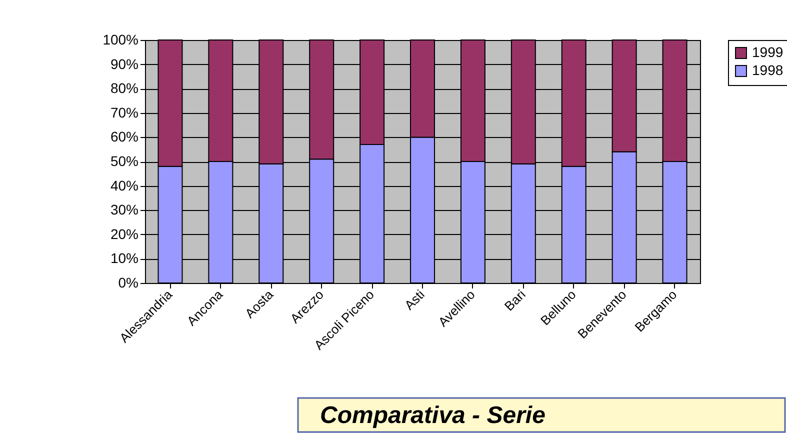 This screenshot has width=787, height=433. Describe the element at coordinates (124, 88) in the screenshot. I see `y-tick-label: 80%` at that location.